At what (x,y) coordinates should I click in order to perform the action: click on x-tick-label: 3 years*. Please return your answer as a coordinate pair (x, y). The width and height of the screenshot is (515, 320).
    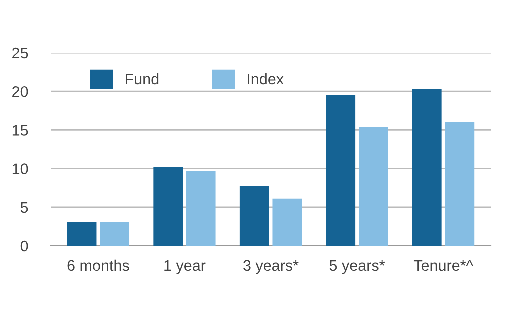
    Looking at the image, I should click on (271, 267).